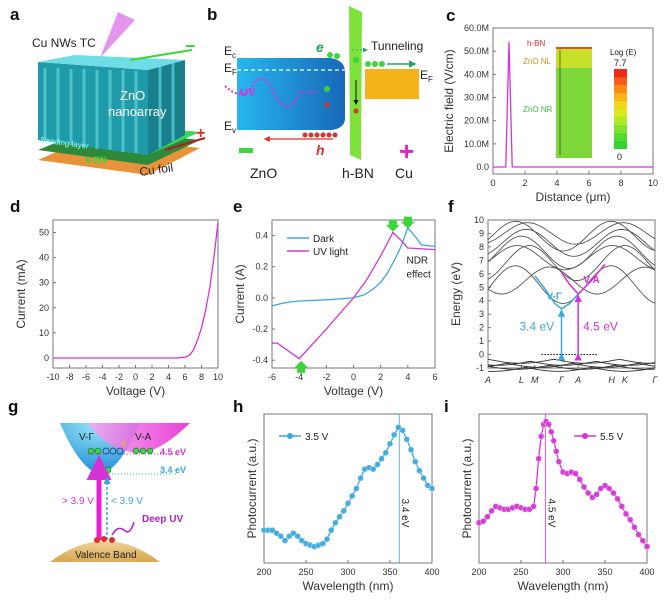 This screenshot has width=668, height=600. I want to click on label-epsilon: ε, so click(124, 443).